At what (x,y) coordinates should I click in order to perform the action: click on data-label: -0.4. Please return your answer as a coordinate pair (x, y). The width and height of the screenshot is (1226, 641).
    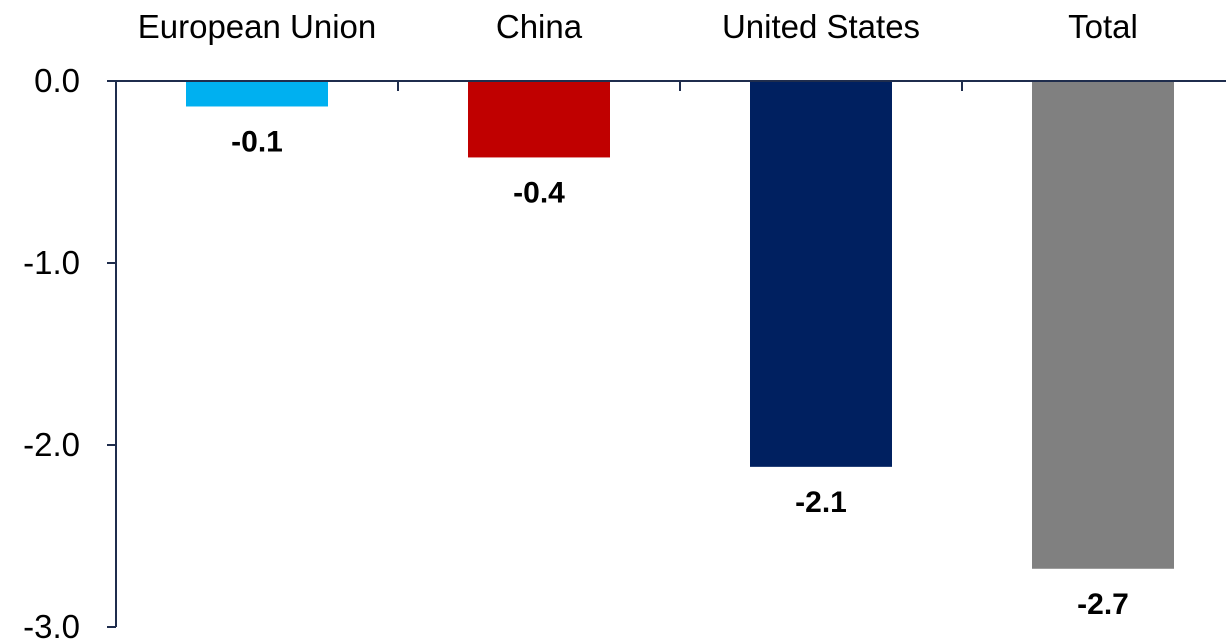
    Looking at the image, I should click on (539, 192).